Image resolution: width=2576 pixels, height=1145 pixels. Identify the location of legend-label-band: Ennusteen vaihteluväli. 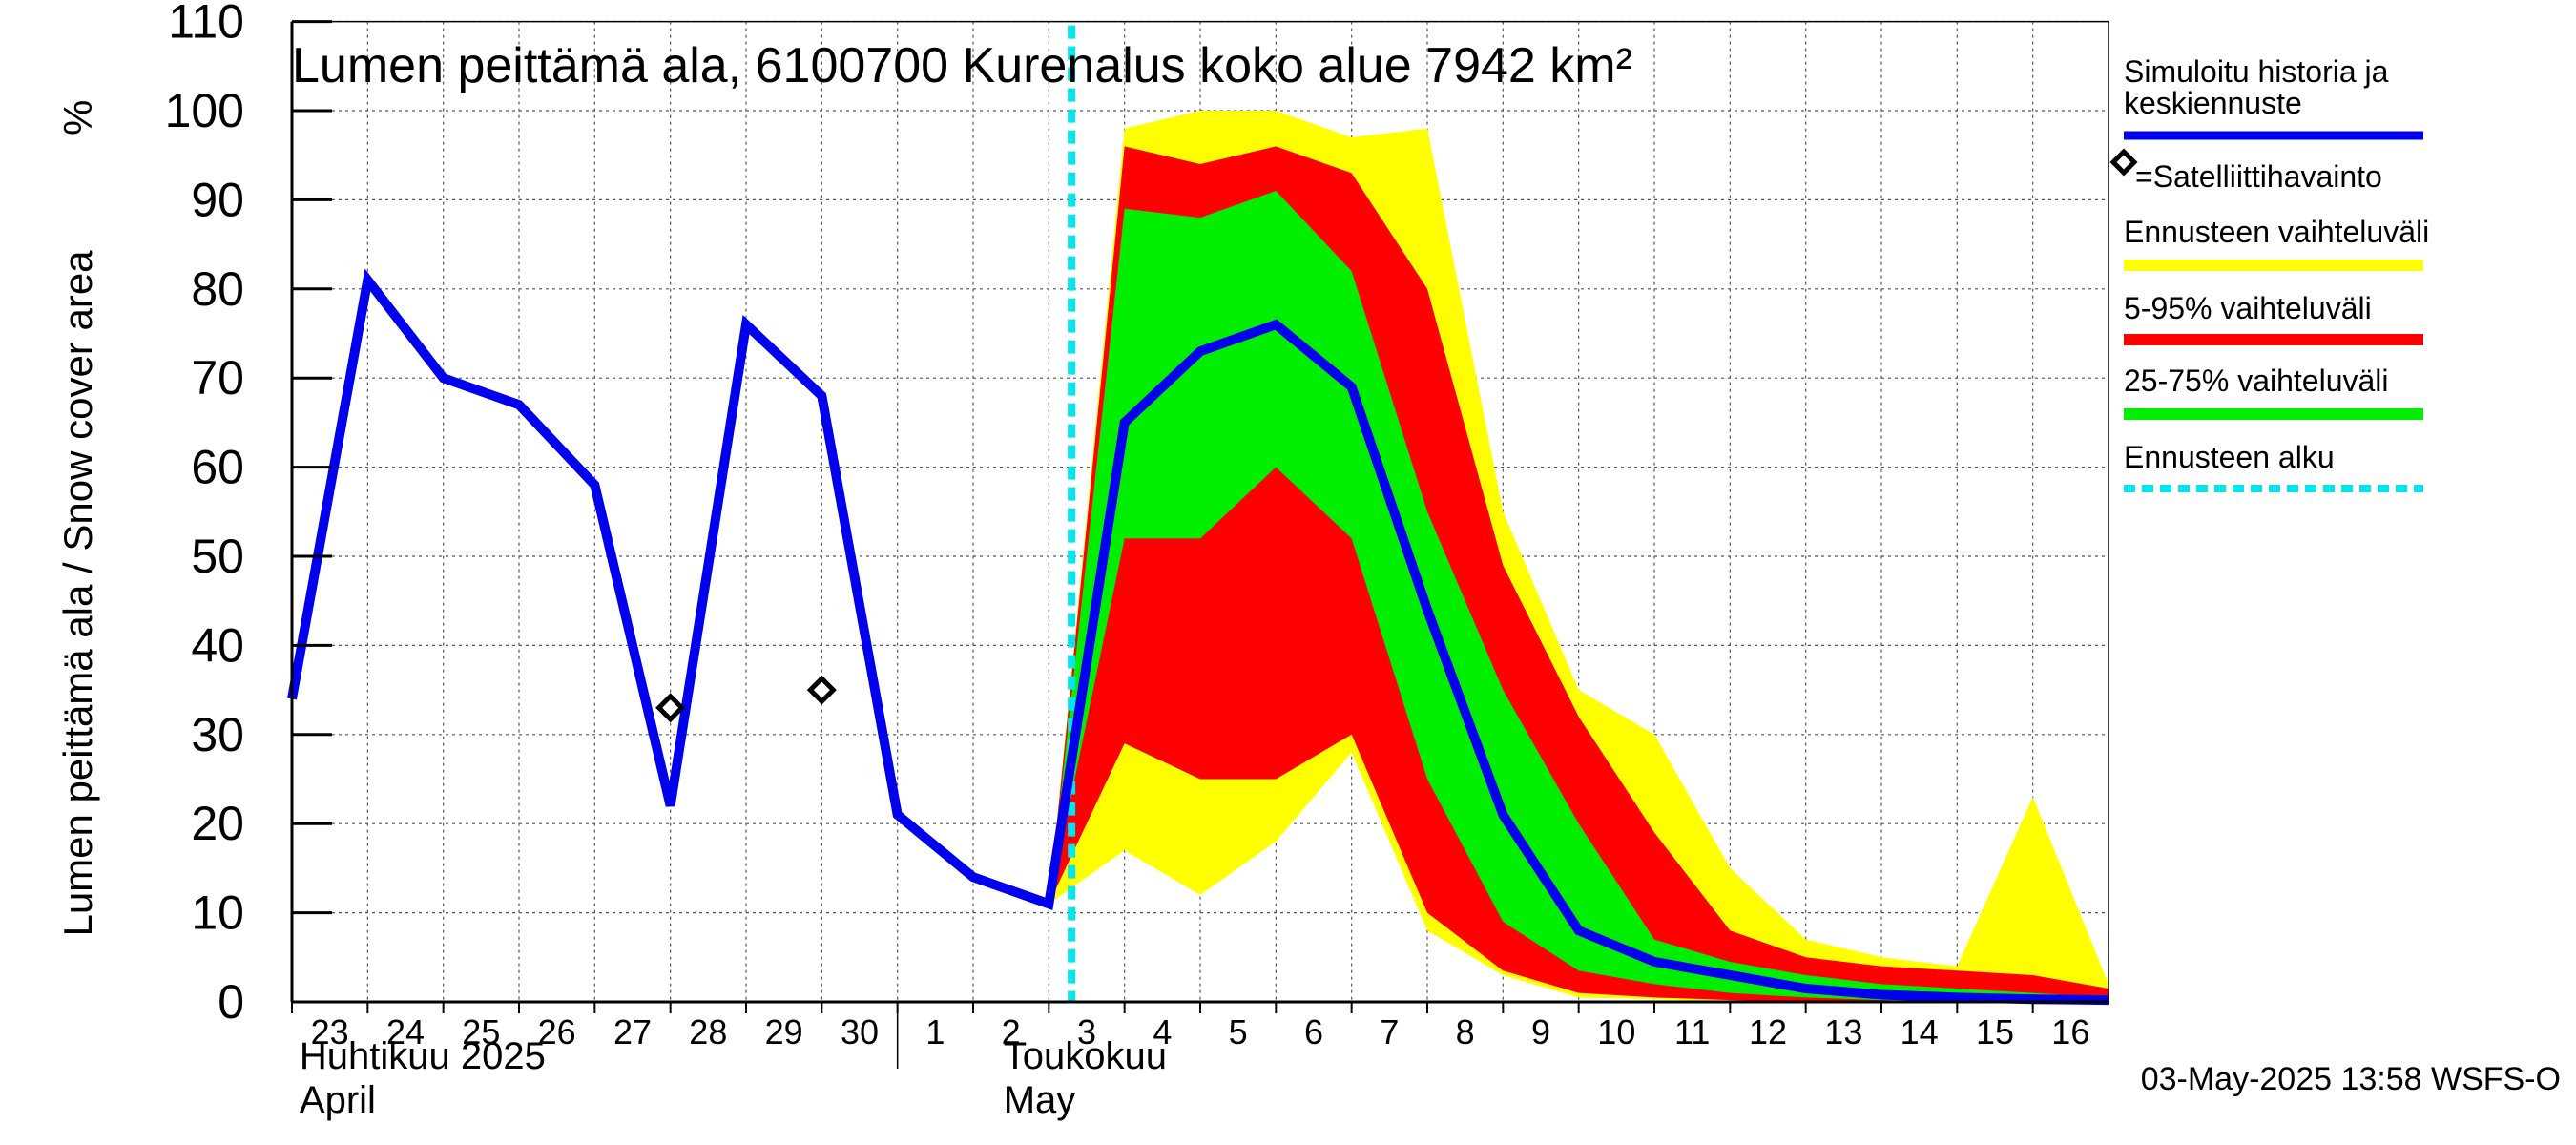
(2276, 232).